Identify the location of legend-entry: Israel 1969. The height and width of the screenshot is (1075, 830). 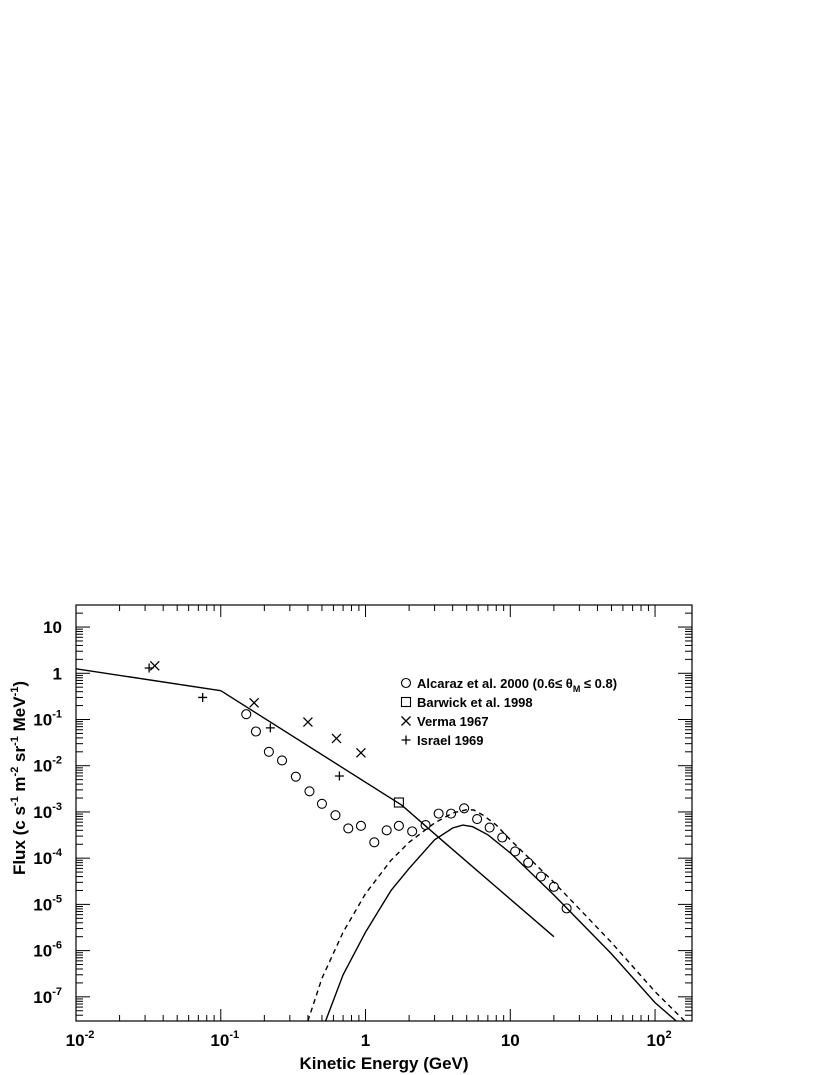
(450, 740).